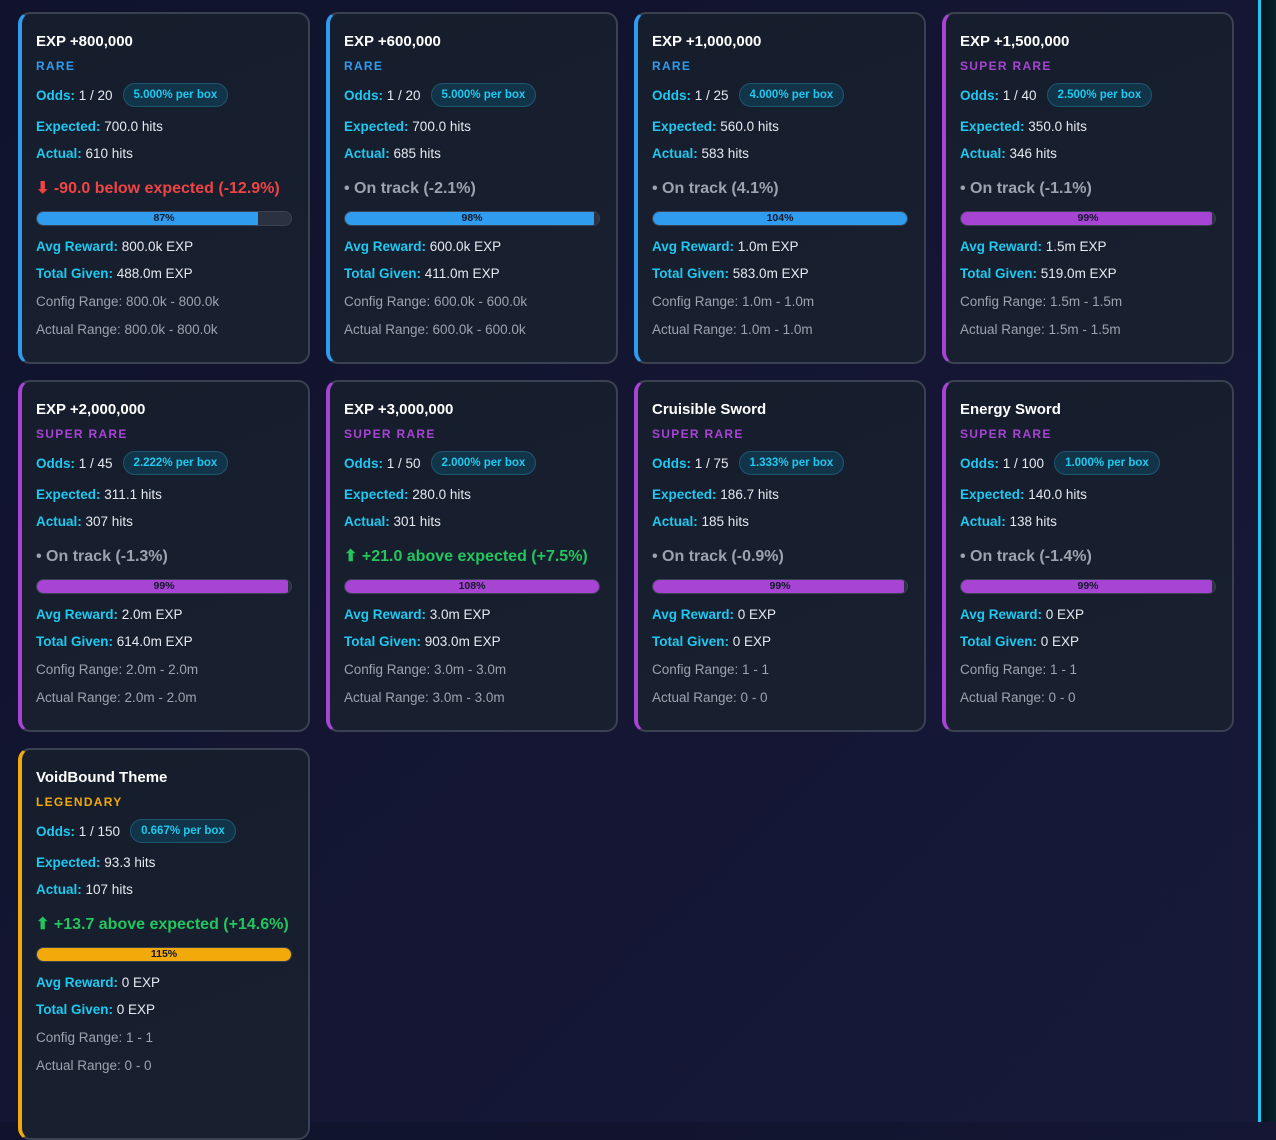 The height and width of the screenshot is (1140, 1276). Describe the element at coordinates (1088, 522) in the screenshot. I see `actual-row: Actual: 138 hits` at that location.